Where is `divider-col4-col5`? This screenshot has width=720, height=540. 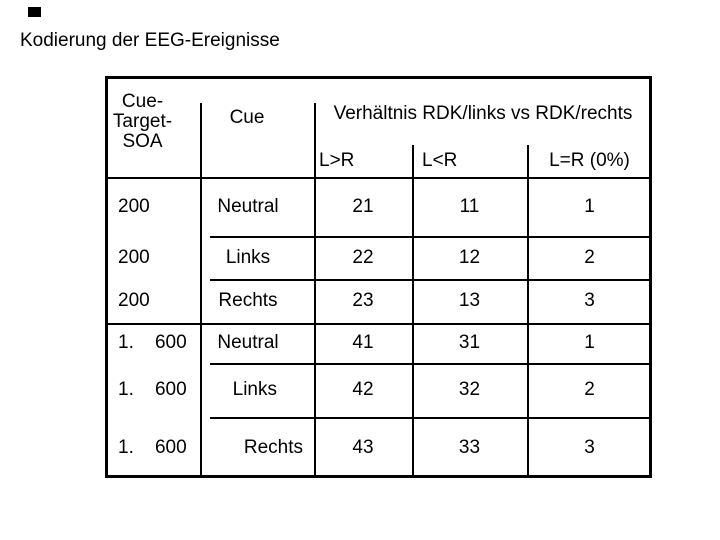 divider-col4-col5 is located at coordinates (528, 311).